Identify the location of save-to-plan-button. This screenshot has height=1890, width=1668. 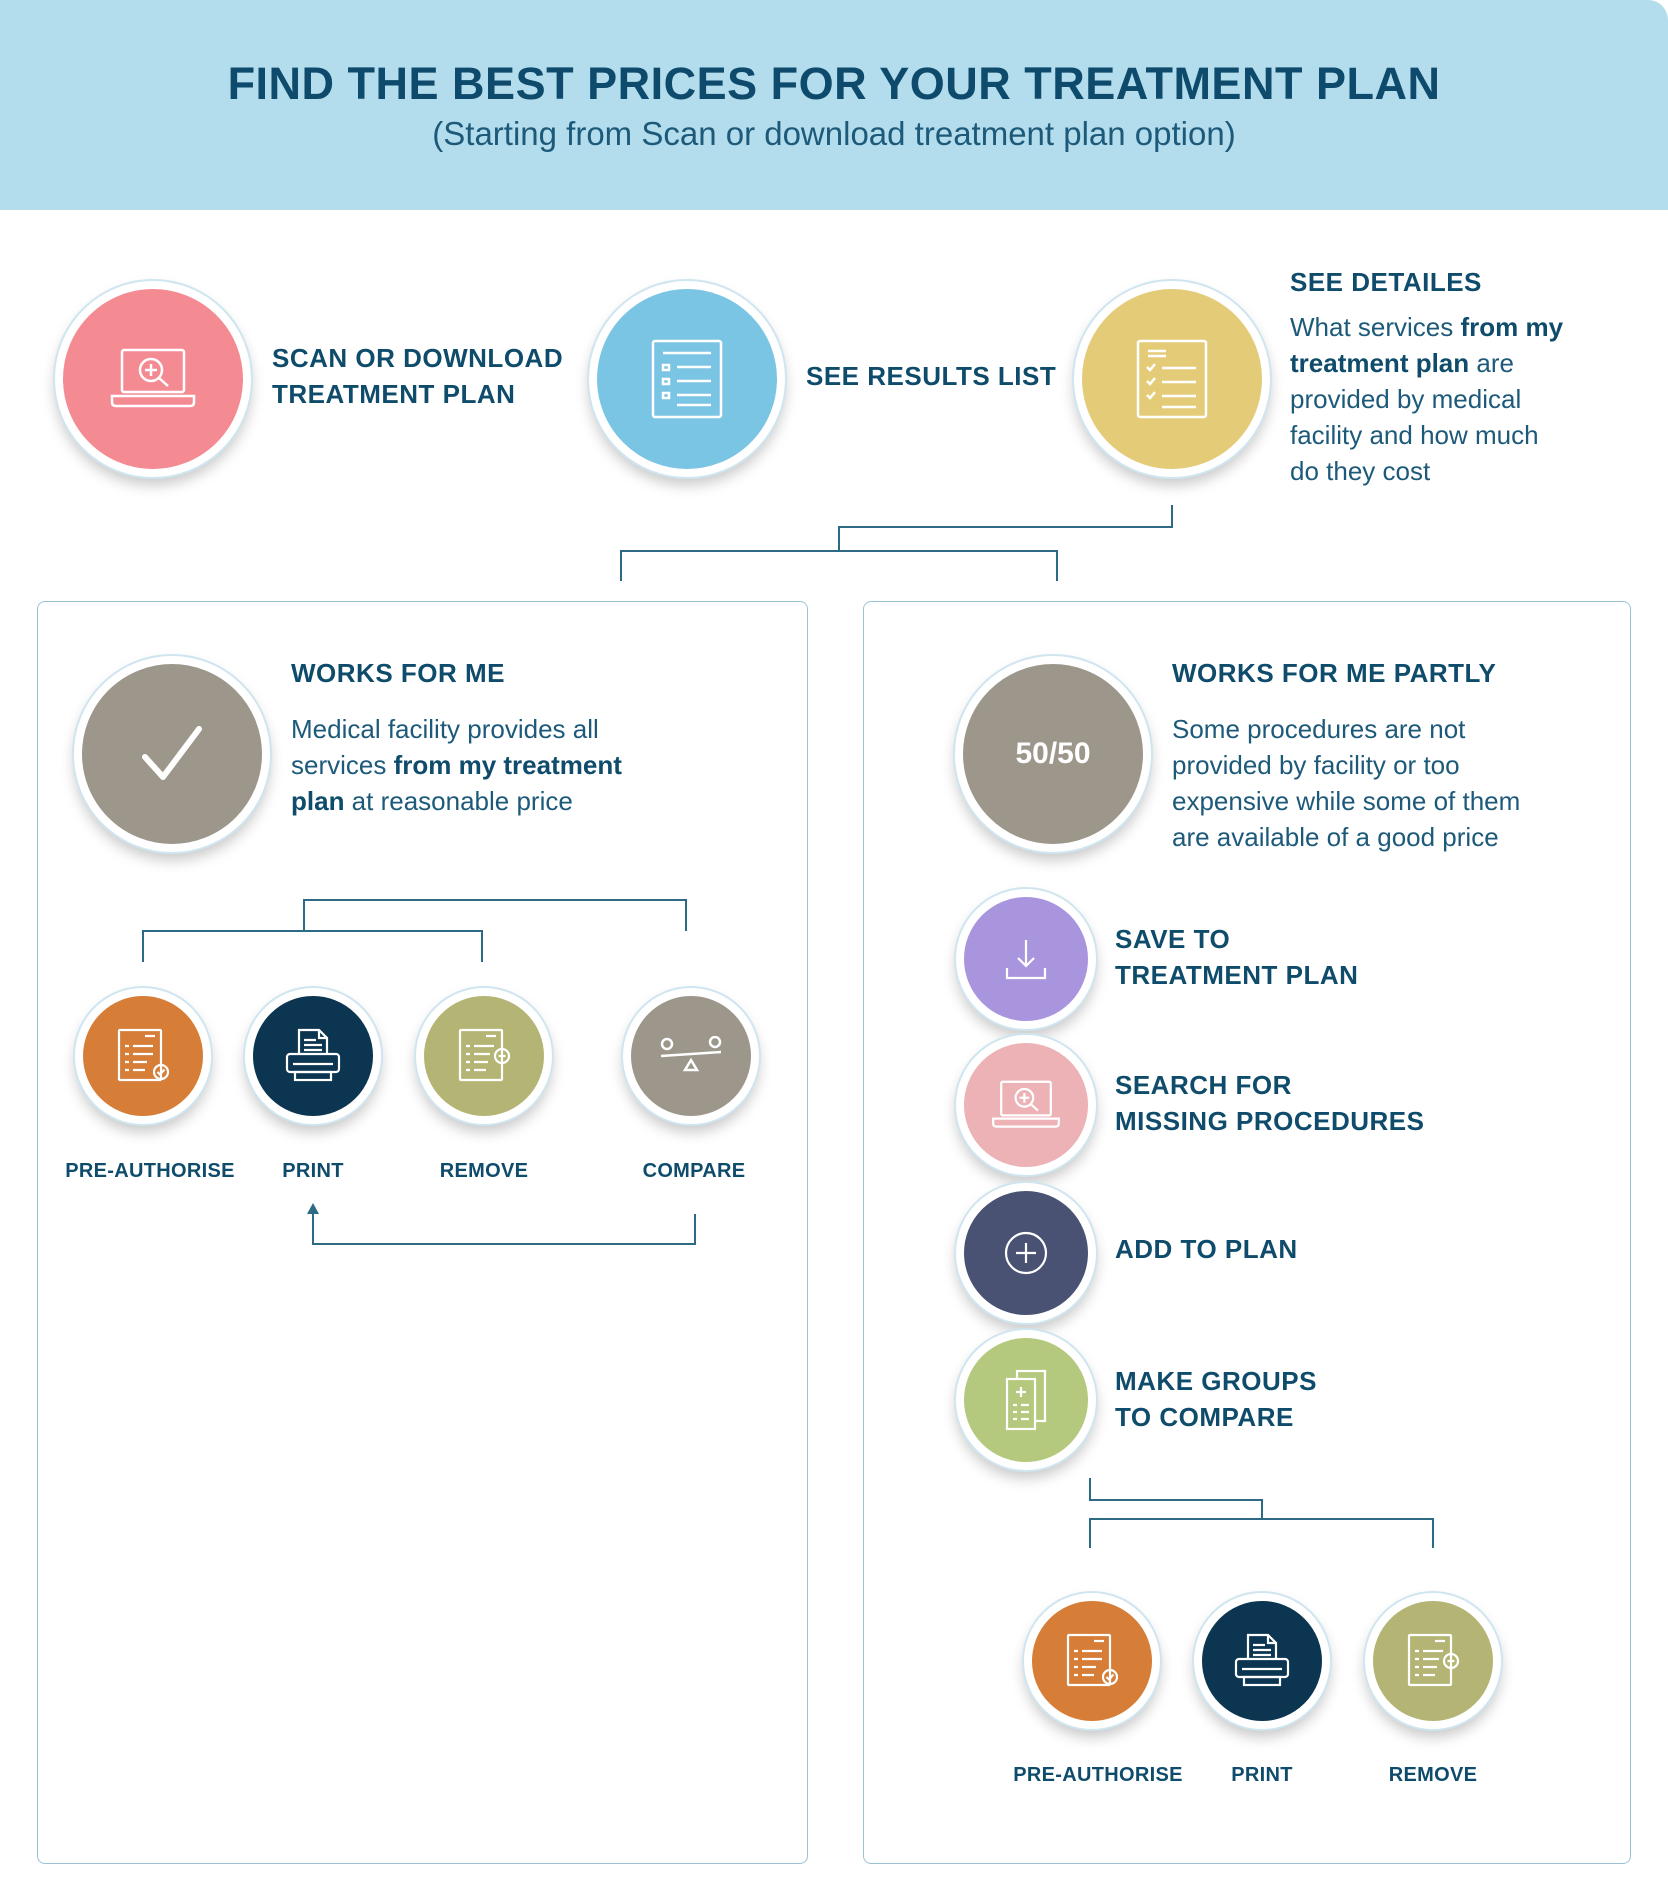
(1026, 959).